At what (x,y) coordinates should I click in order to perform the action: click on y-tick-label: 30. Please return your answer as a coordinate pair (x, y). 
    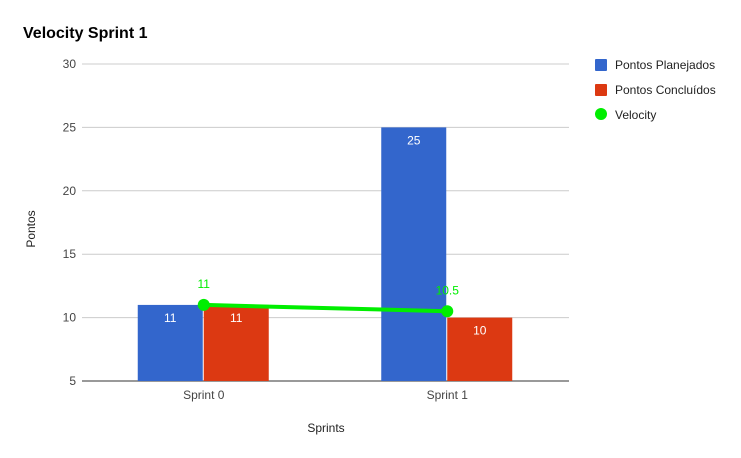
    Looking at the image, I should click on (70, 64).